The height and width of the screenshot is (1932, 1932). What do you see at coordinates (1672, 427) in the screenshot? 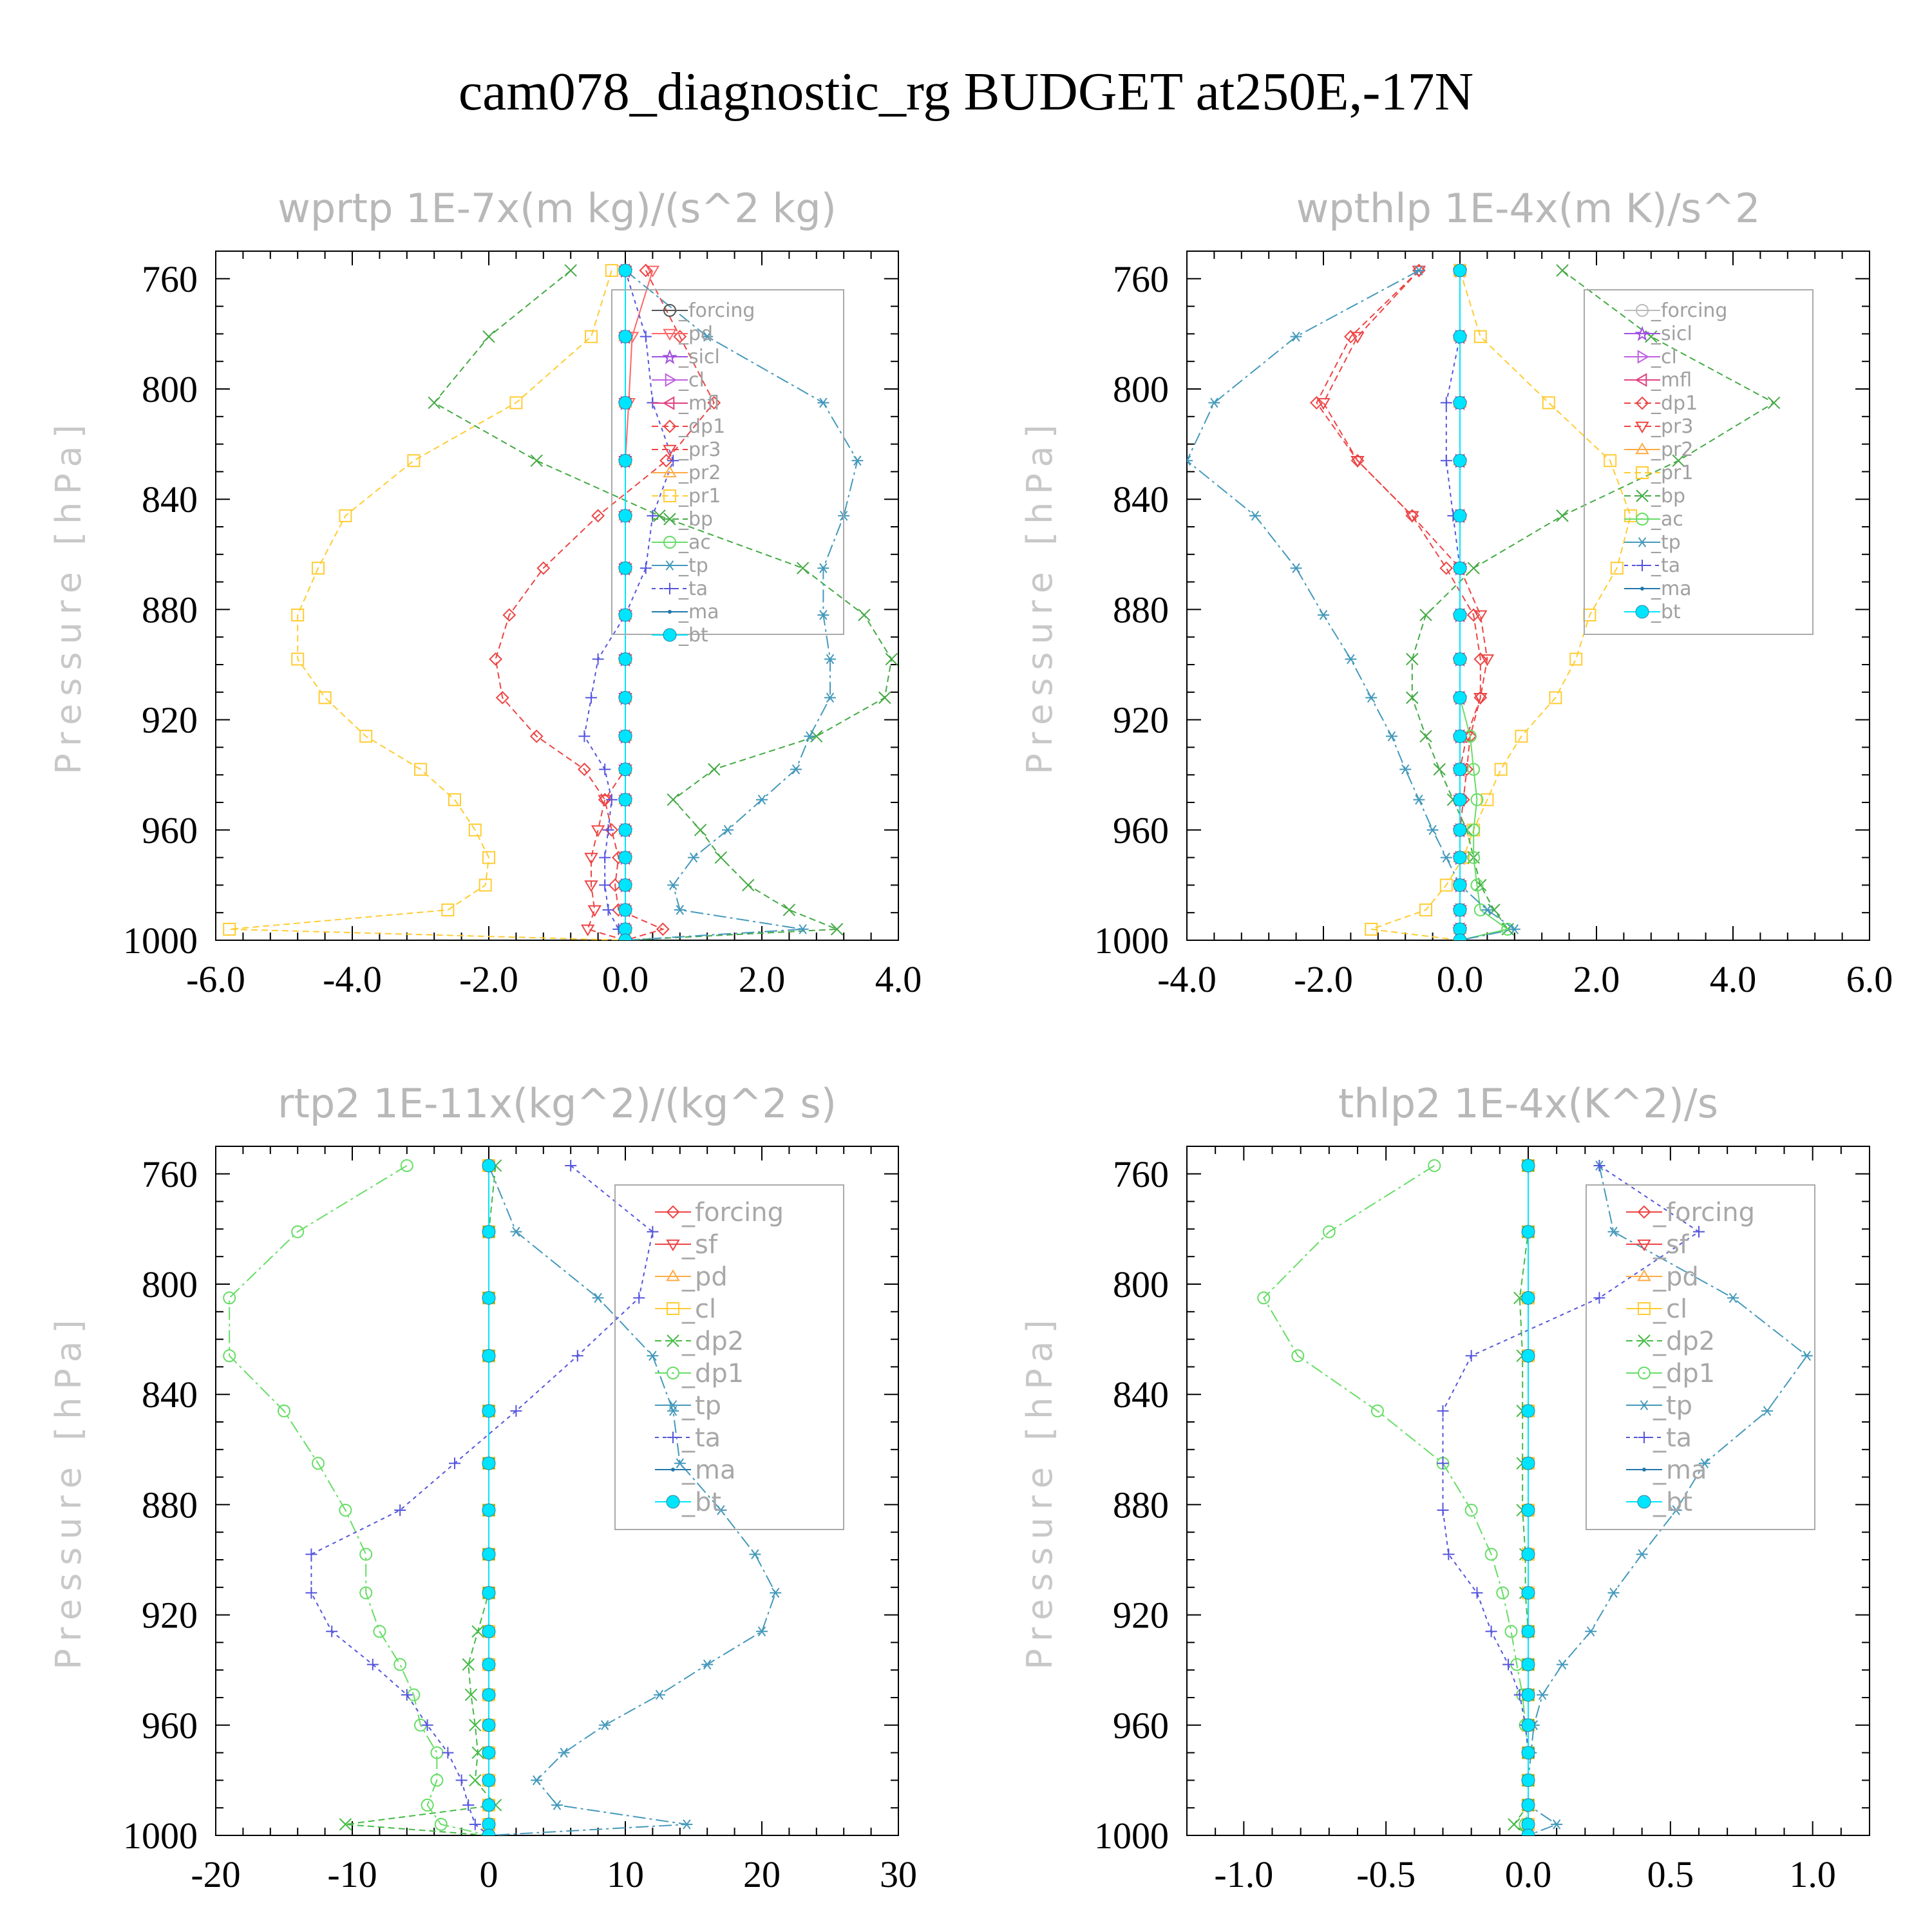
I see `legend-label: _pr3` at bounding box center [1672, 427].